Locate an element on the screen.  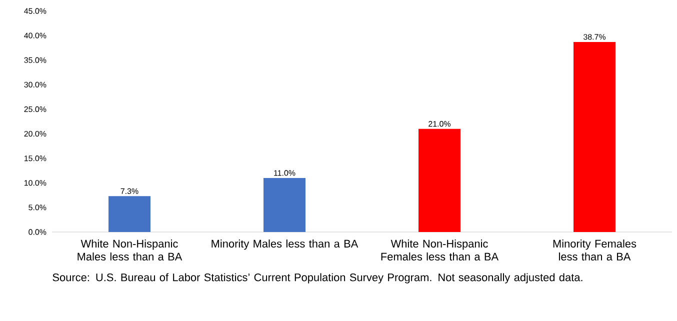
x-tick-label: Minority Males less than a BA is located at coordinates (285, 245).